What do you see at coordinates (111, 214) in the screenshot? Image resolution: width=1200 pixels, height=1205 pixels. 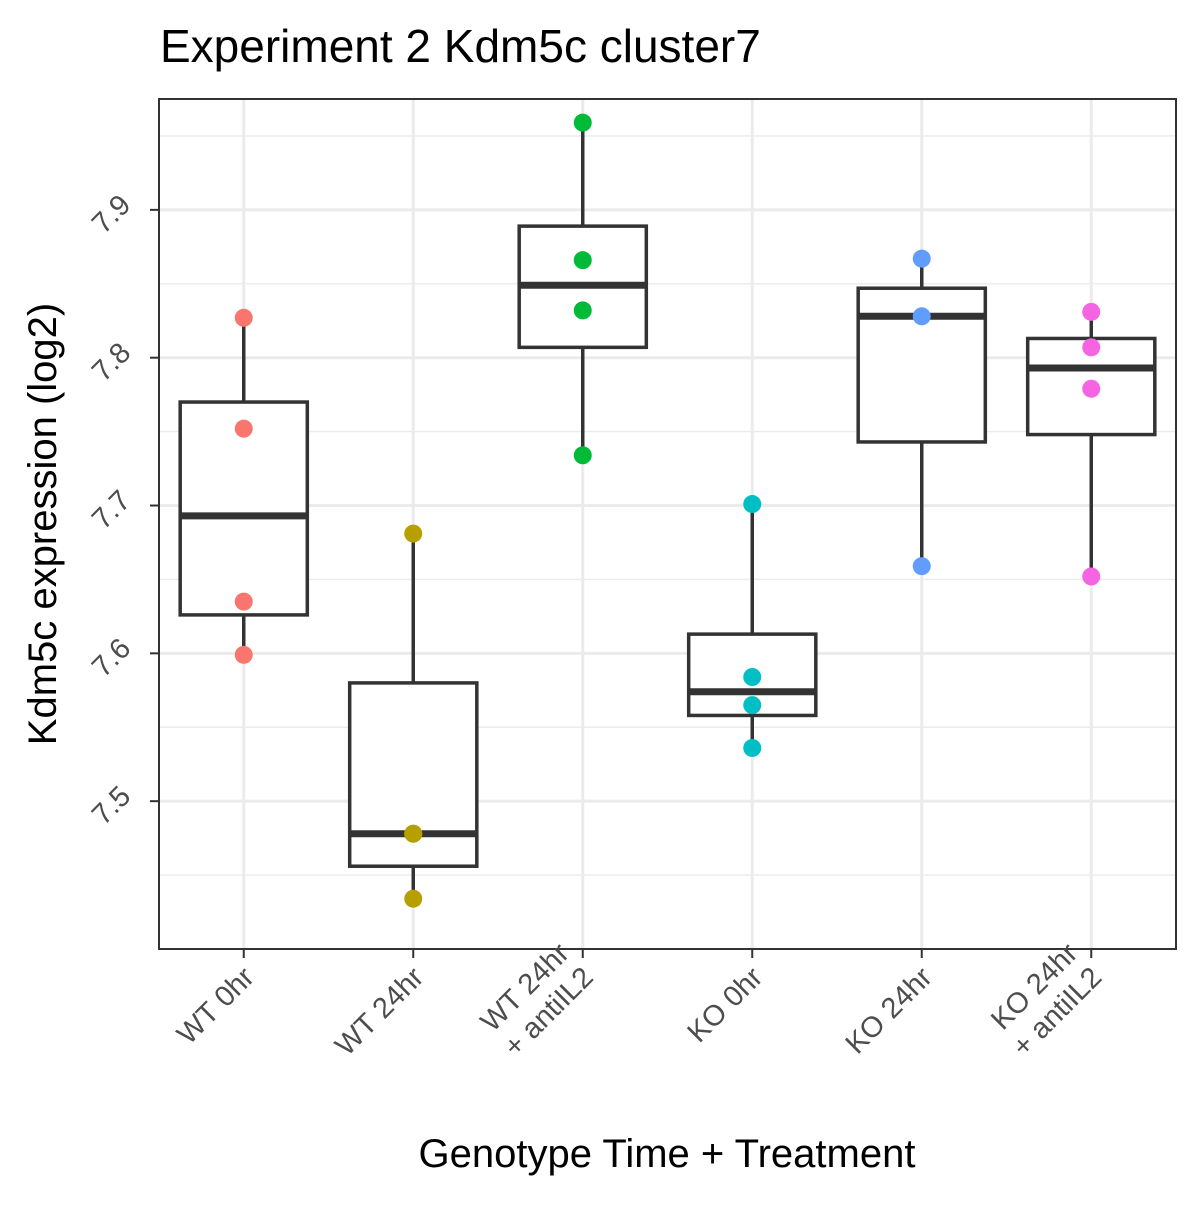 I see `y-tick-label: 7.9` at bounding box center [111, 214].